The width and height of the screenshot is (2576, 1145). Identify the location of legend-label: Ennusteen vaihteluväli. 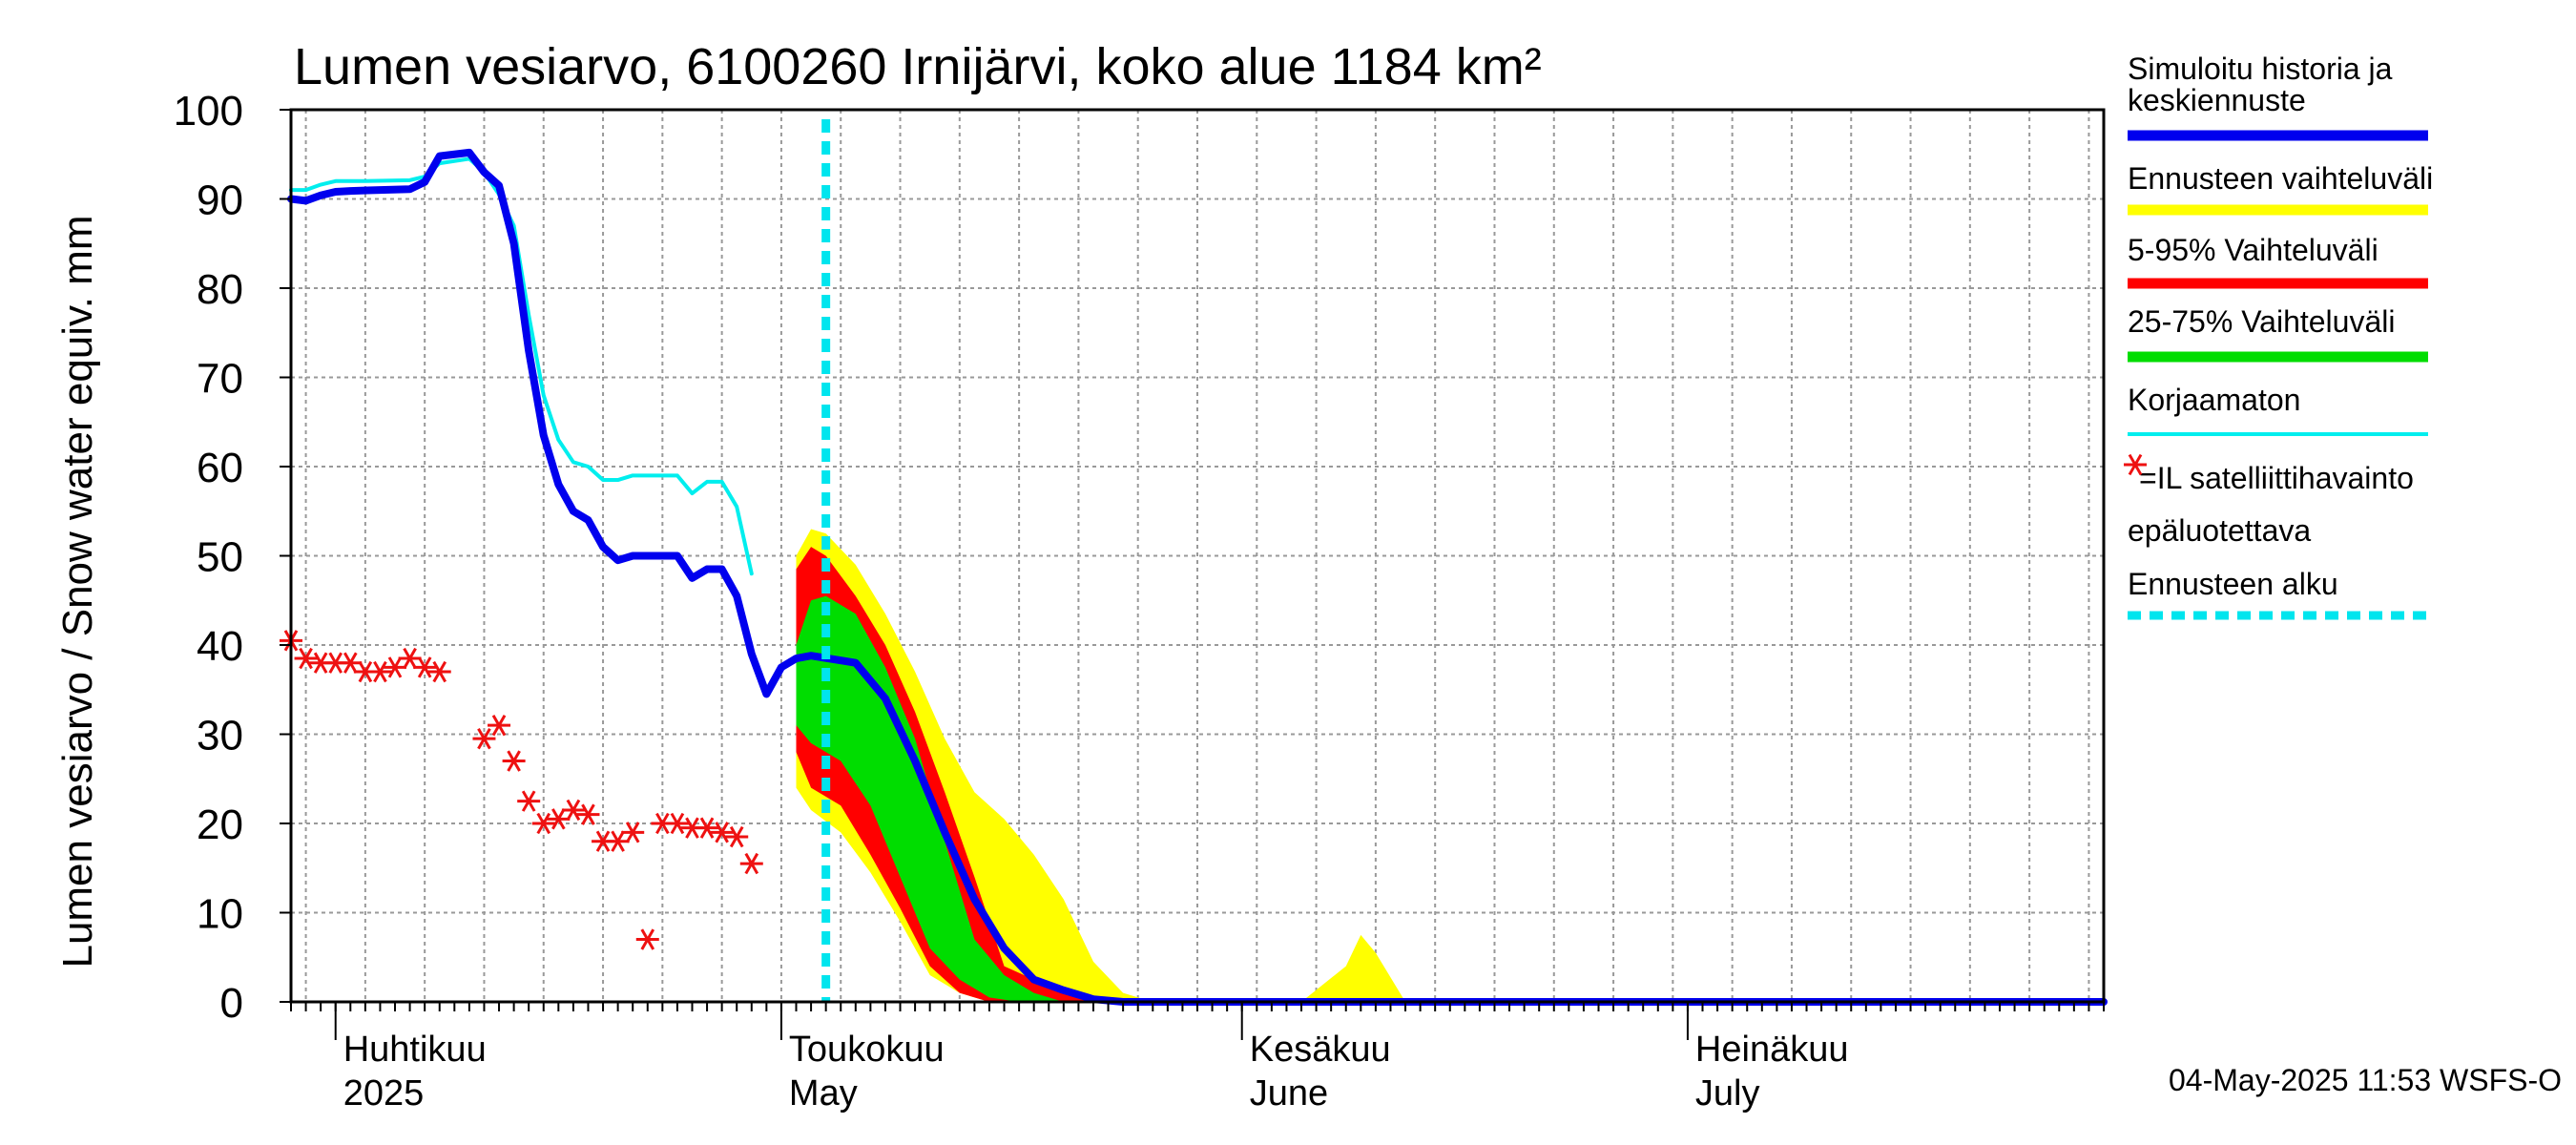
(2280, 179).